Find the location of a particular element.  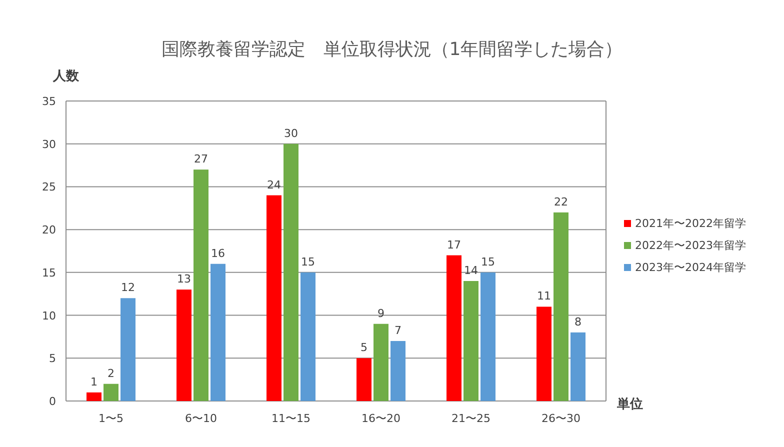

x-tick-label: 11〜15 is located at coordinates (291, 418).